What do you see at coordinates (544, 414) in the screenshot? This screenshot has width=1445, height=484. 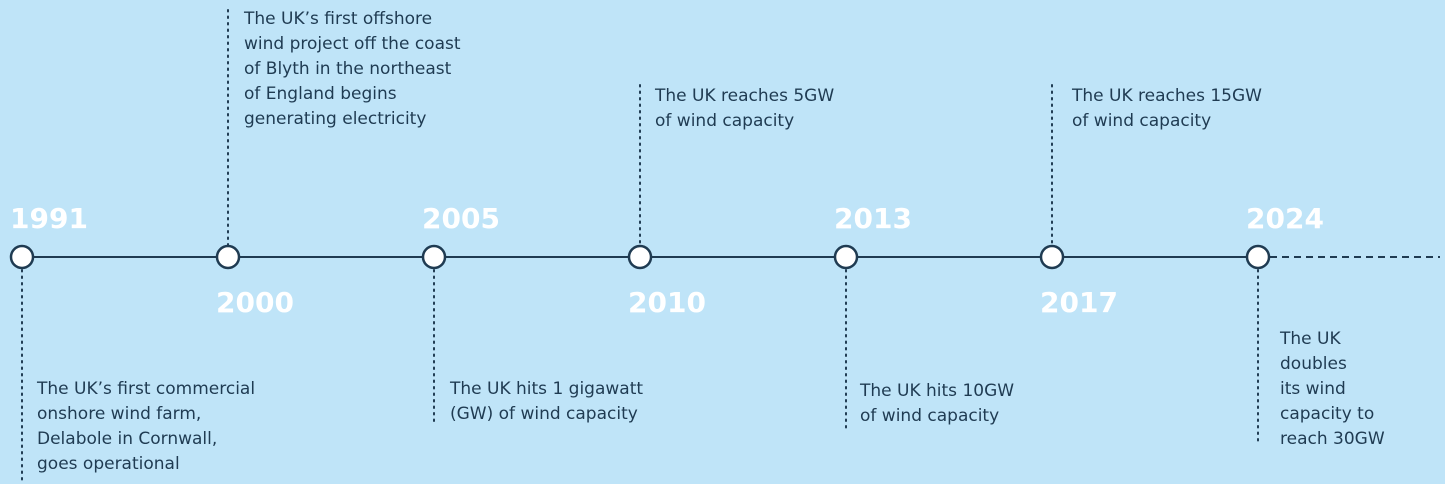 I see `description: (GW) of wind capacity` at bounding box center [544, 414].